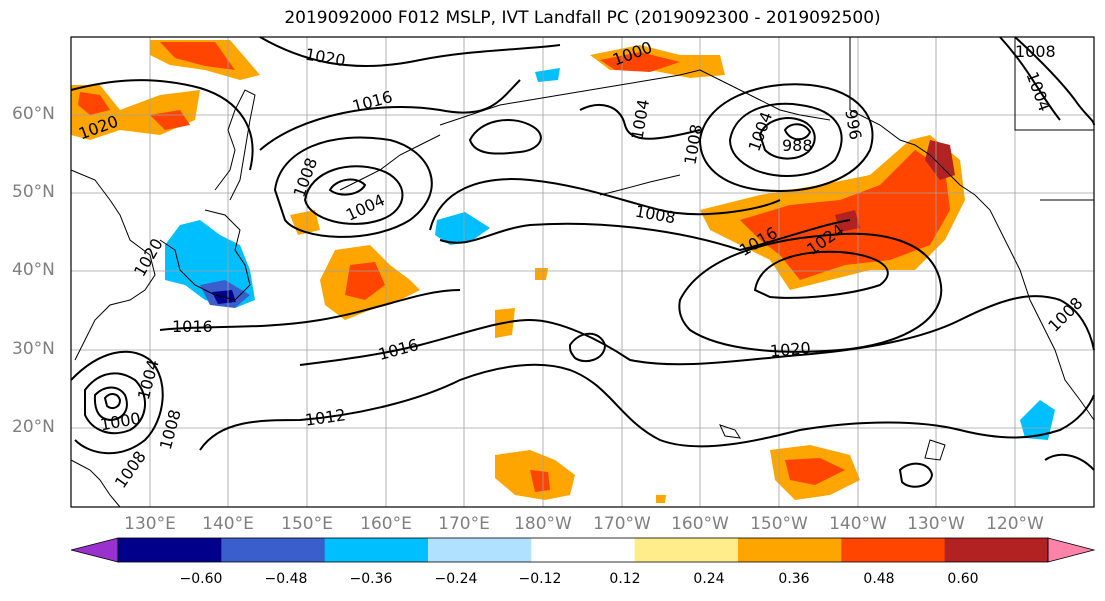  I want to click on colorbar-tick-label: −0.12, so click(540, 579).